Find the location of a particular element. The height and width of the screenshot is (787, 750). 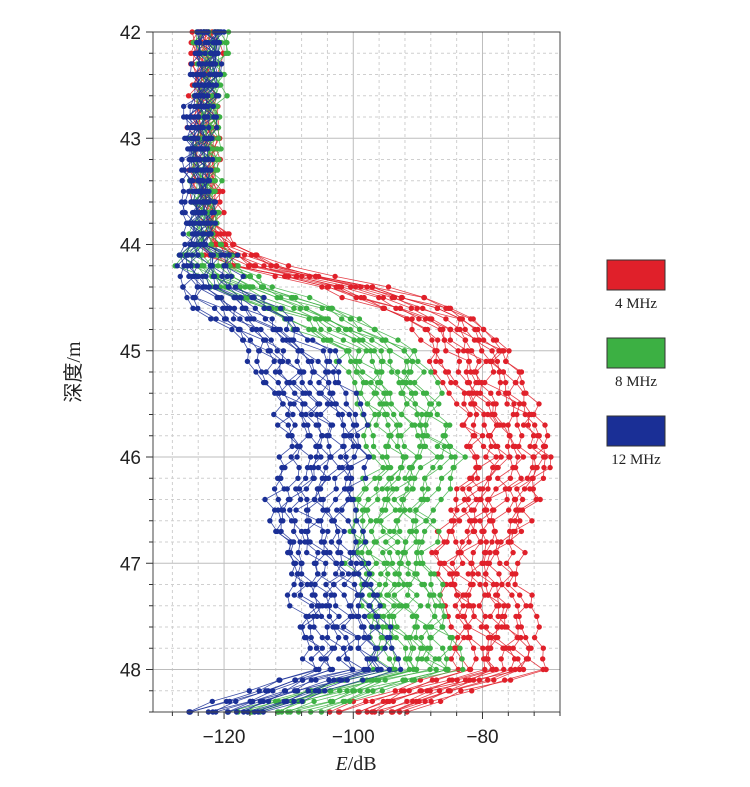

x-tick-label: −100 is located at coordinates (353, 737).